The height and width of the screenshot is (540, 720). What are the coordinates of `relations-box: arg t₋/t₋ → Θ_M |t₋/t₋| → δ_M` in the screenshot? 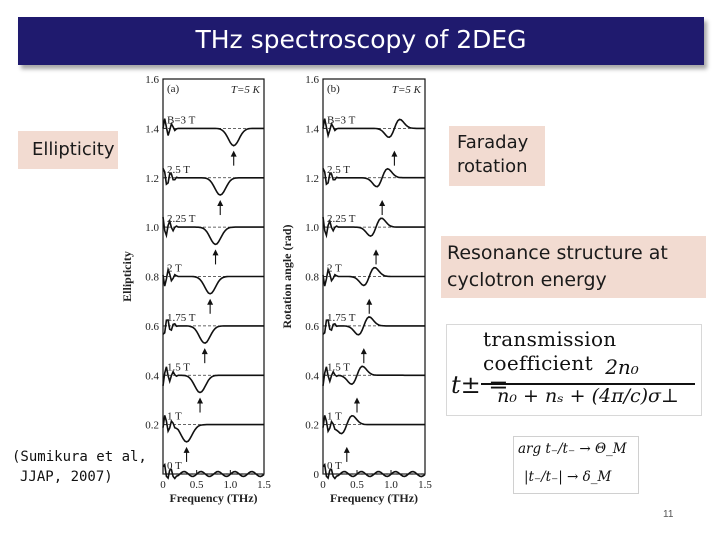 It's located at (576, 465).